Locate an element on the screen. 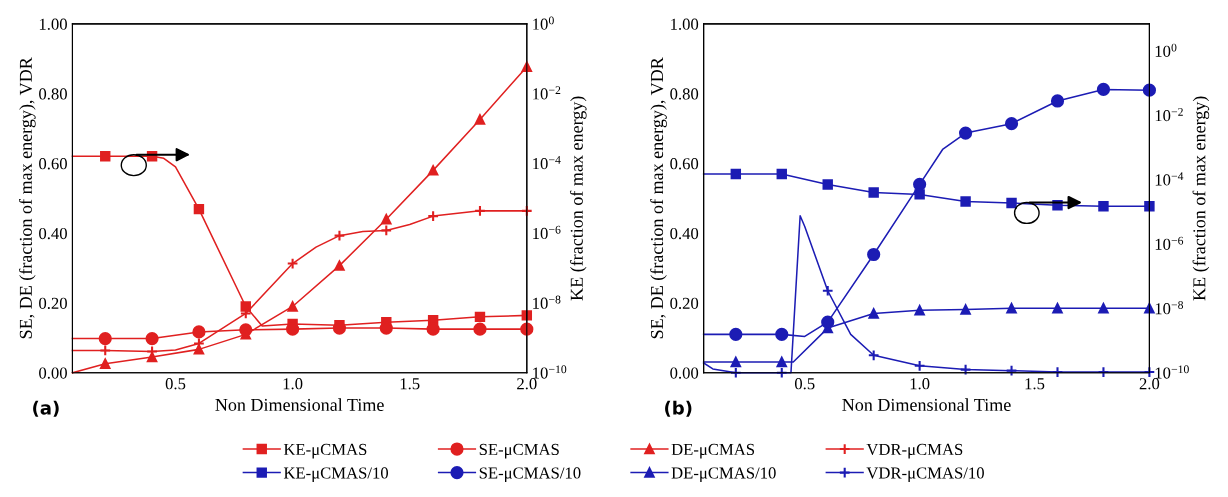 The width and height of the screenshot is (1228, 497). legend-label: SE-μCMAS is located at coordinates (519, 451).